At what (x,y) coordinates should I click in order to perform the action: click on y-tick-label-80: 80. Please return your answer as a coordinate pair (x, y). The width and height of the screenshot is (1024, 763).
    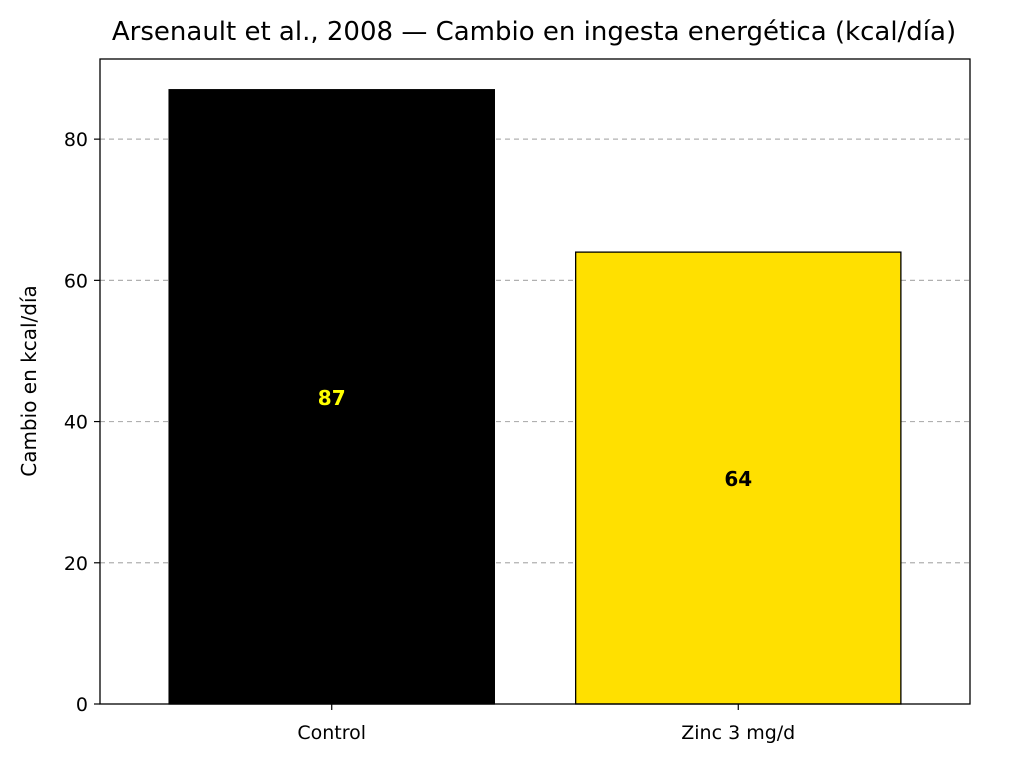
    Looking at the image, I should click on (76, 140).